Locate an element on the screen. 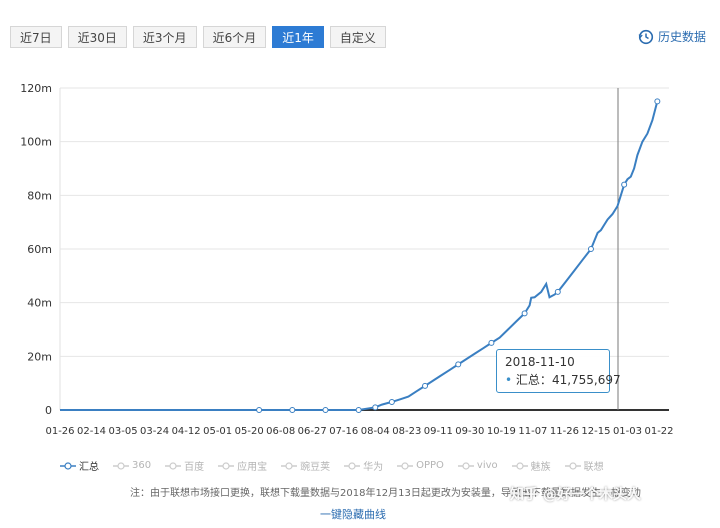 Image resolution: width=720 pixels, height=528 pixels. legend-item-vivo: vivo is located at coordinates (477, 465).